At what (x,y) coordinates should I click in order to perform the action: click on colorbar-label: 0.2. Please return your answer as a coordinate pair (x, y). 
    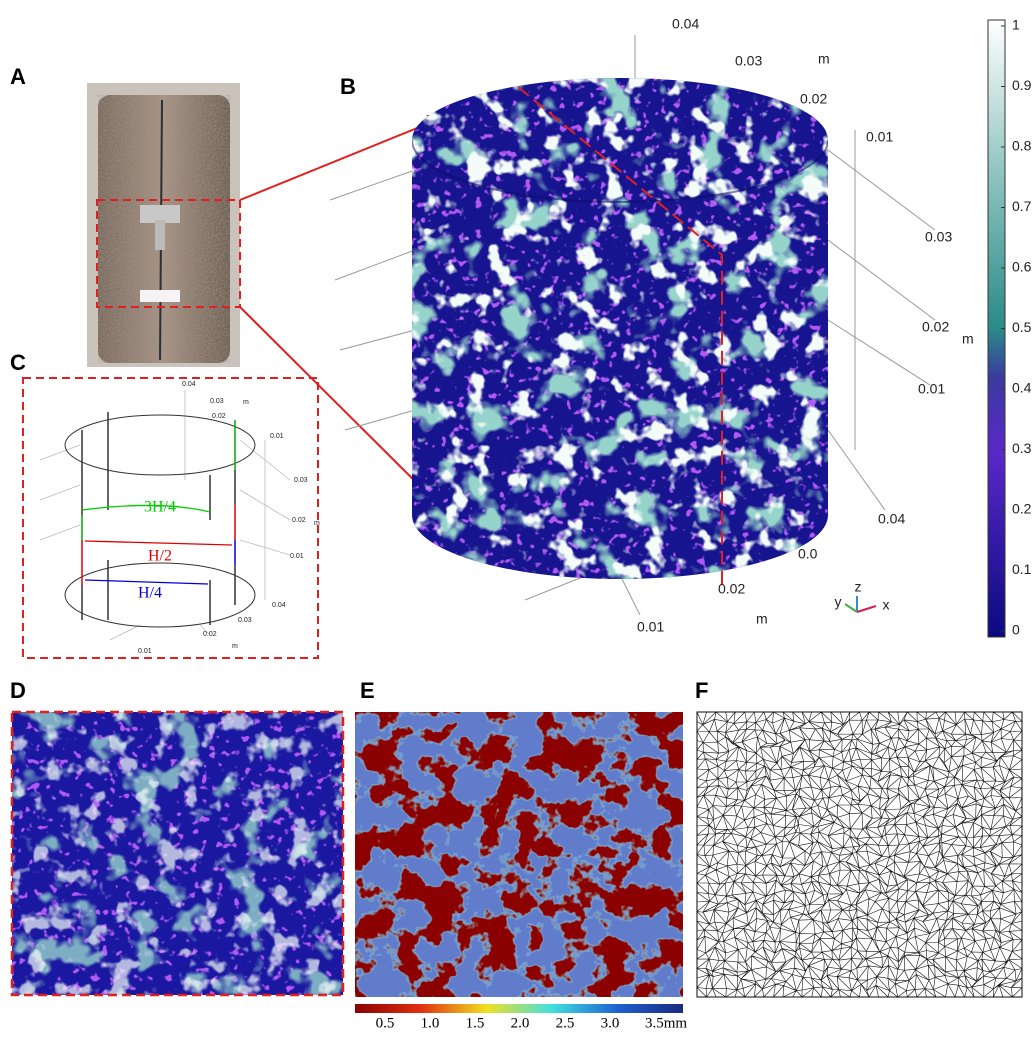
    Looking at the image, I should click on (1022, 509).